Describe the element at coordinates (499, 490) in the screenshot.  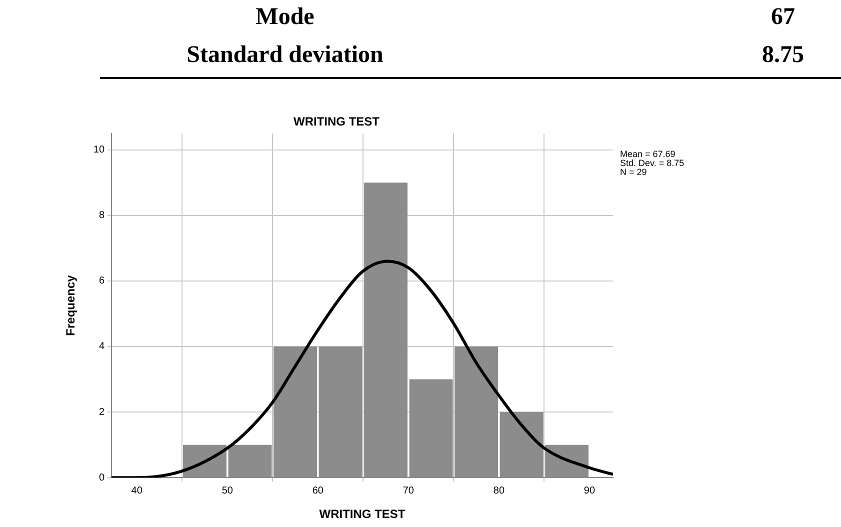
I see `x-tick-label: 80` at that location.